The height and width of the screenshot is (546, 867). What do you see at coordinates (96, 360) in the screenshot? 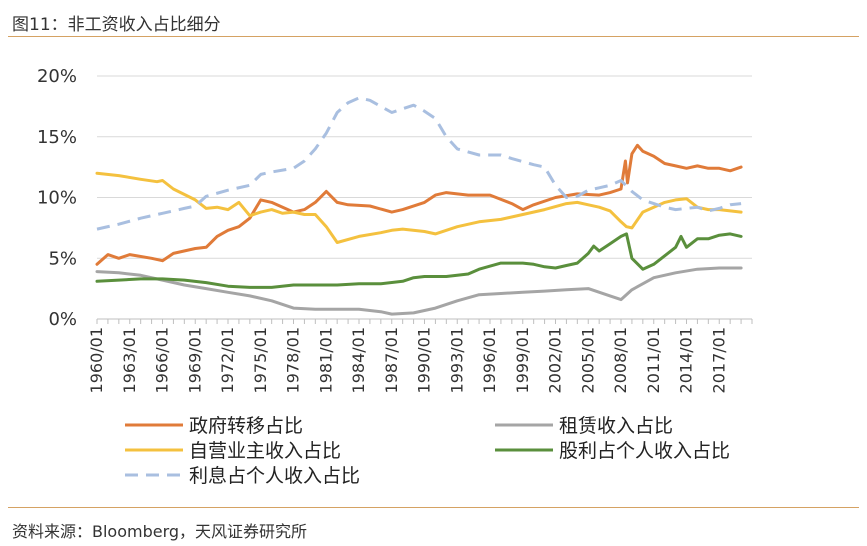
I see `x-tick-label: 1960/01` at bounding box center [96, 360].